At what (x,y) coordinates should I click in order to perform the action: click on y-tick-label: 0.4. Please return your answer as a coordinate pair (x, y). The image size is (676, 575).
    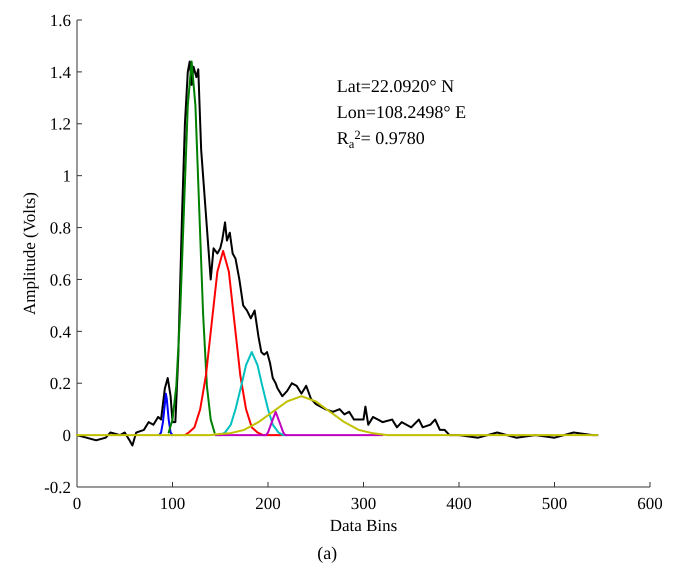
    Looking at the image, I should click on (61, 332).